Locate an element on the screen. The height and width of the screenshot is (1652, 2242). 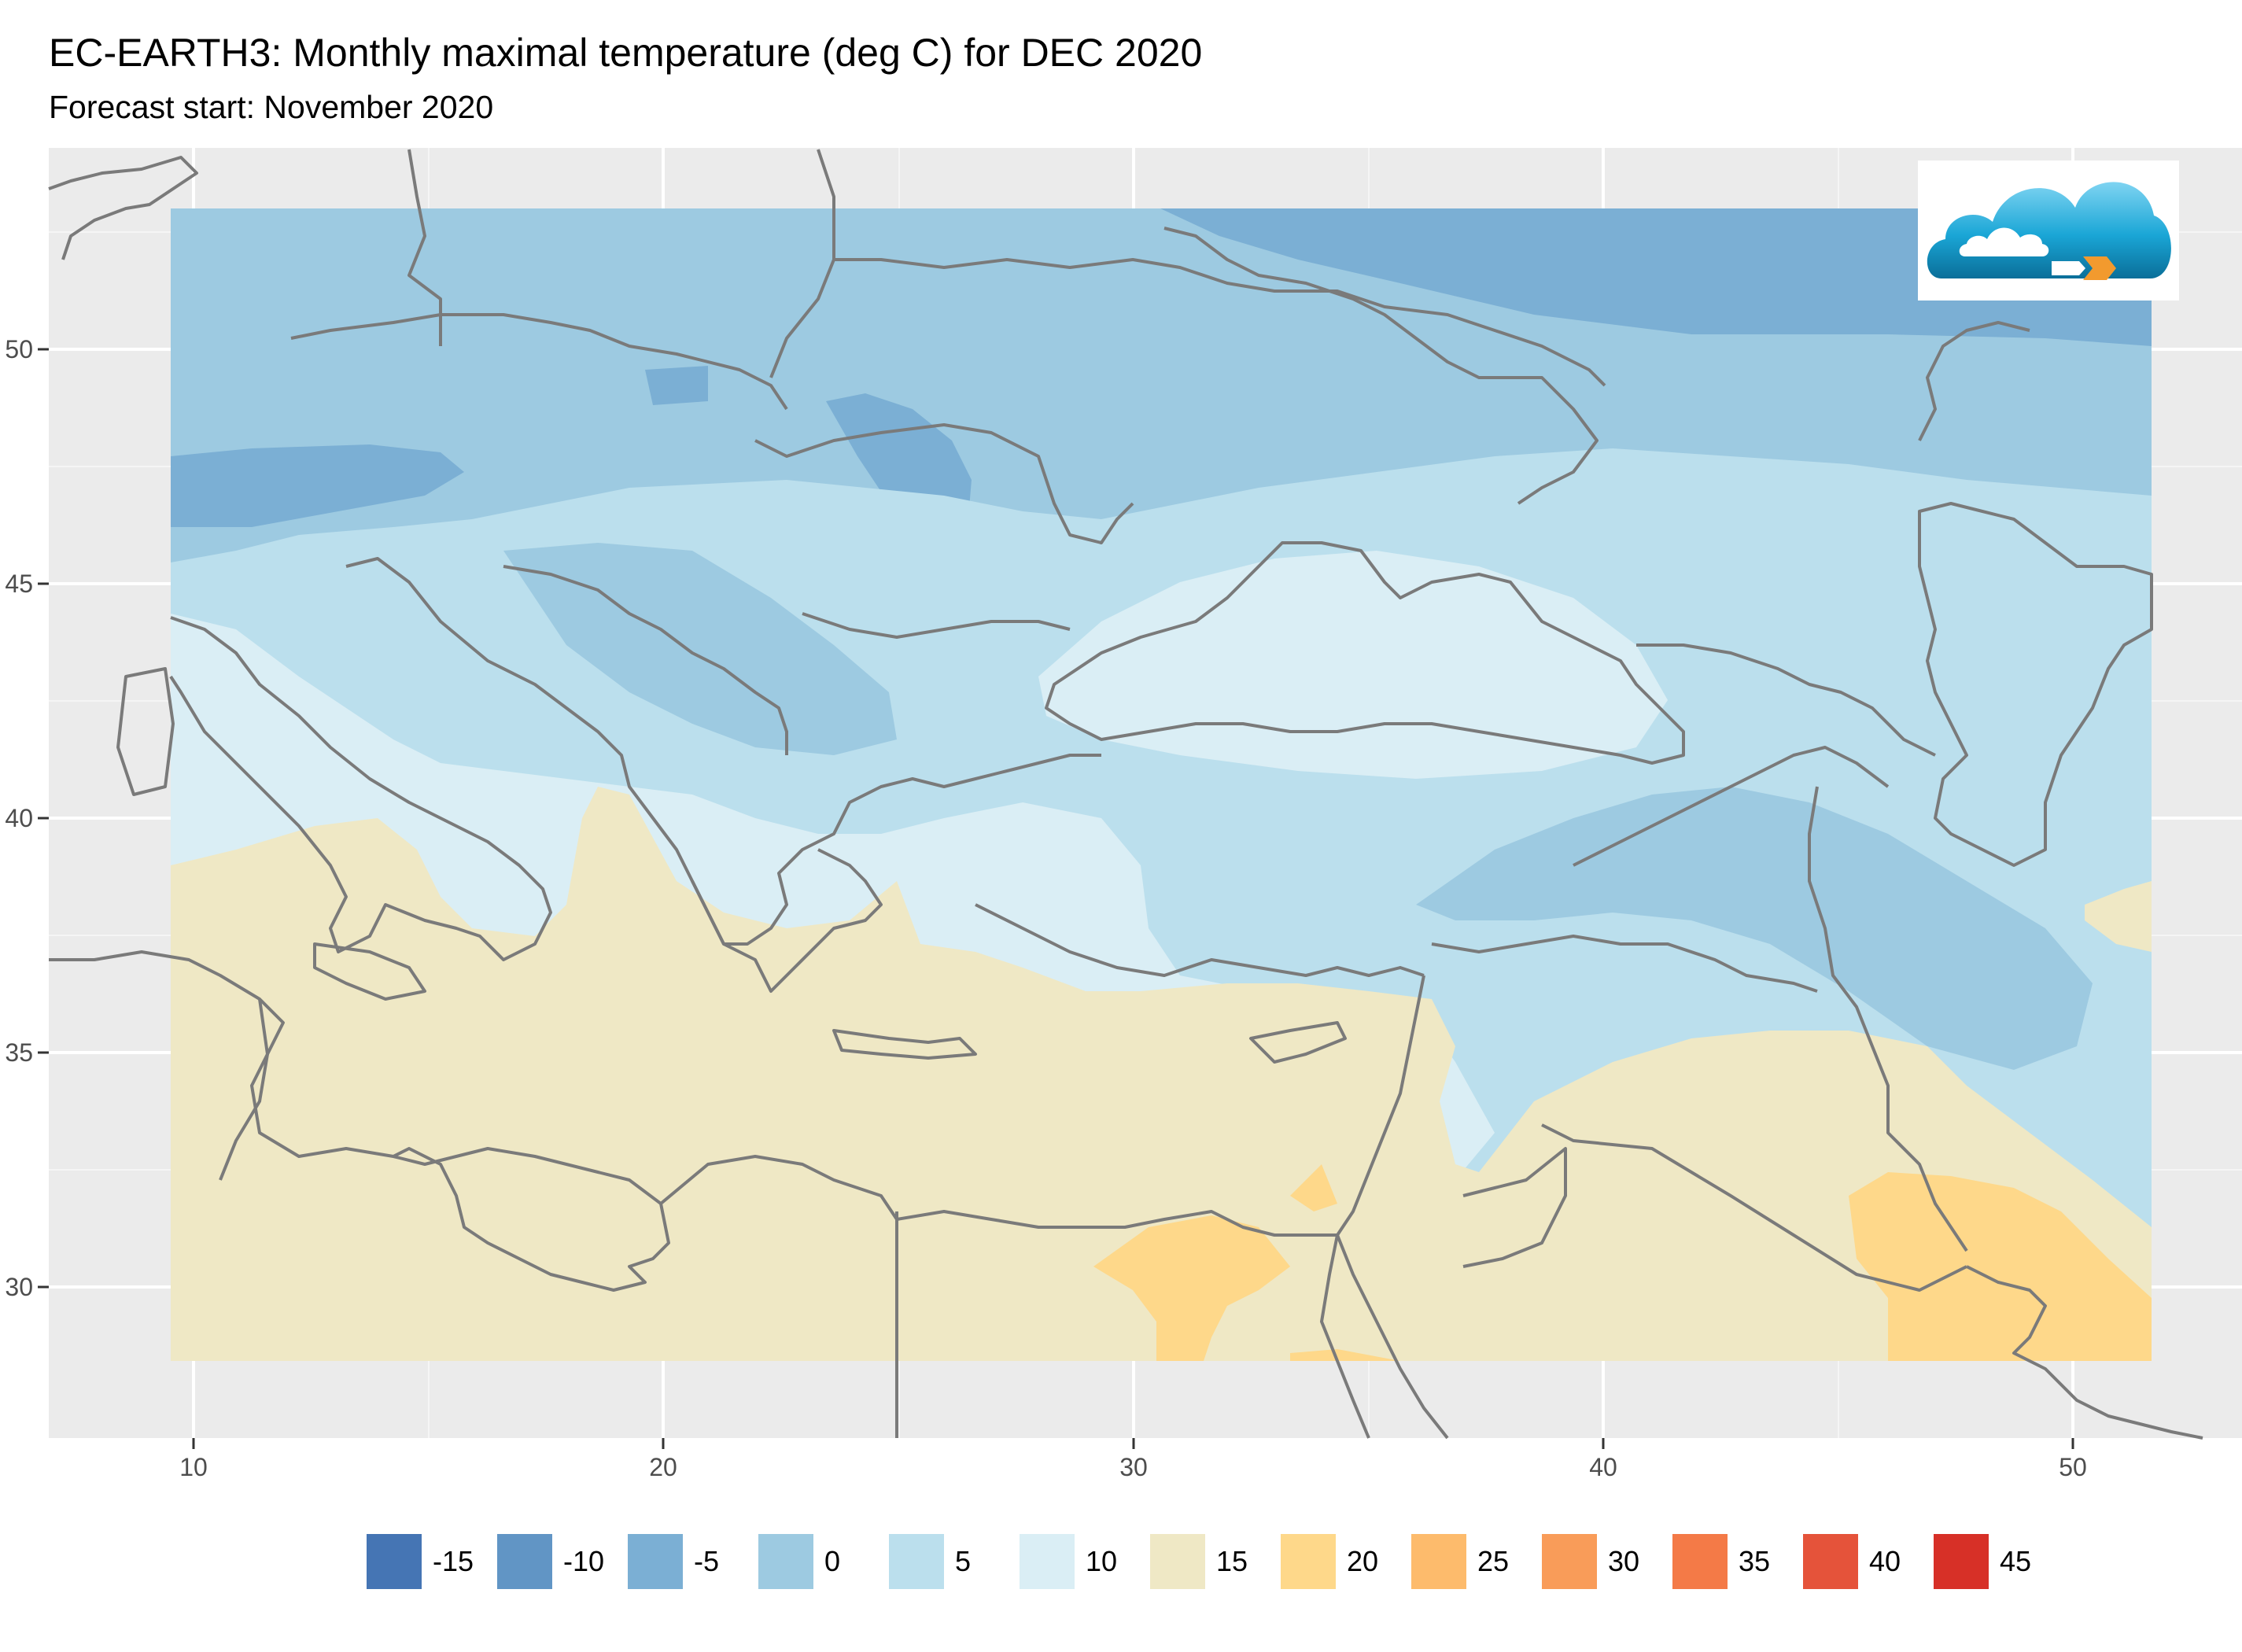
border-iraq-iran is located at coordinates (1888, 1019).